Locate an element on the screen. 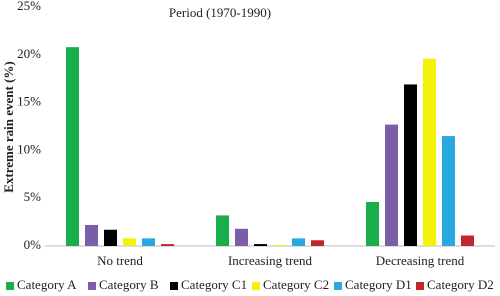 Image resolution: width=500 pixels, height=296 pixels. y-tick-label: 25% is located at coordinates (29, 6).